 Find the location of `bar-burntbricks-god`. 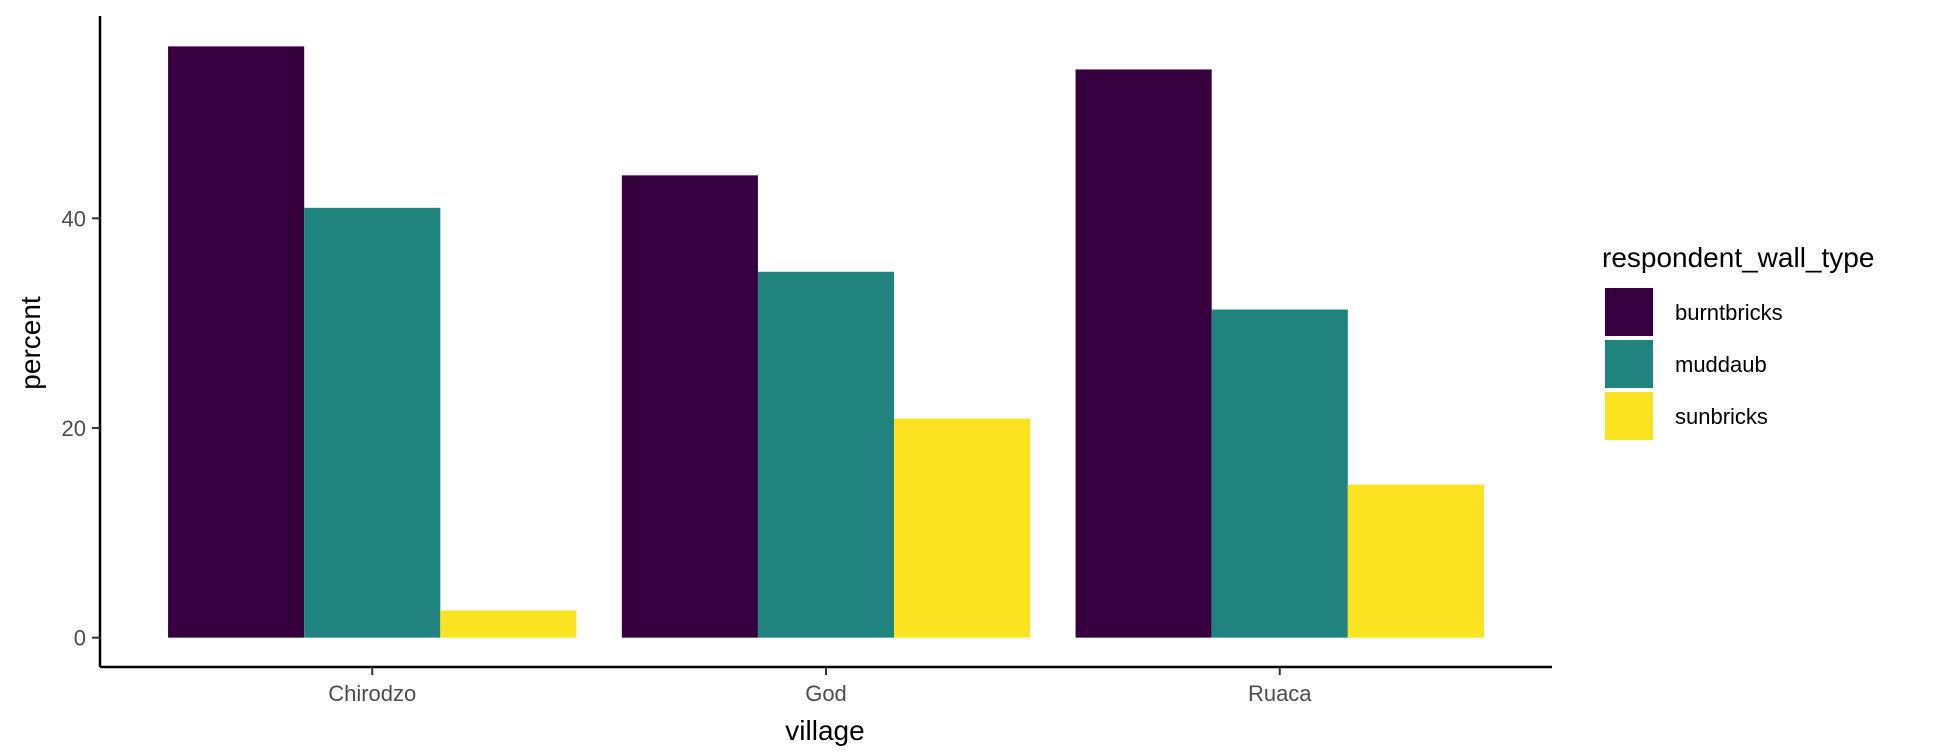

bar-burntbricks-god is located at coordinates (689, 406).